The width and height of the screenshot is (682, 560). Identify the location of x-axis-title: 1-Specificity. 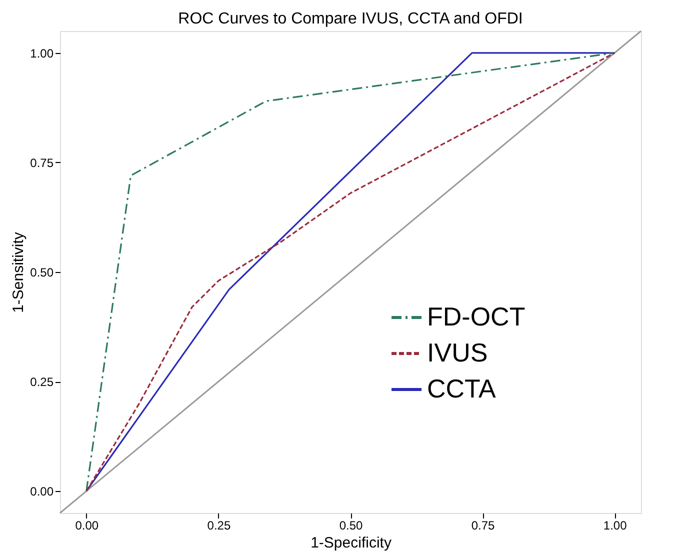
(351, 543).